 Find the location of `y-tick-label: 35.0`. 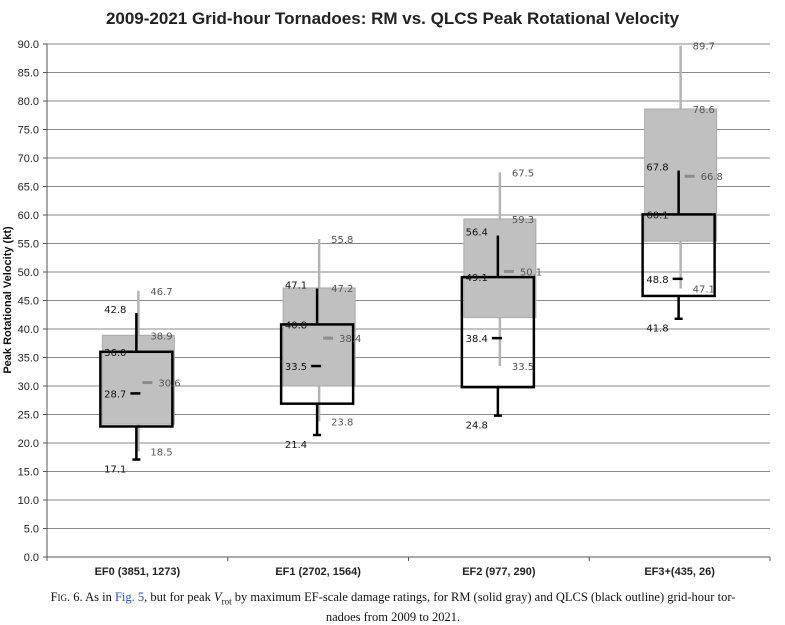

y-tick-label: 35.0 is located at coordinates (28, 359).